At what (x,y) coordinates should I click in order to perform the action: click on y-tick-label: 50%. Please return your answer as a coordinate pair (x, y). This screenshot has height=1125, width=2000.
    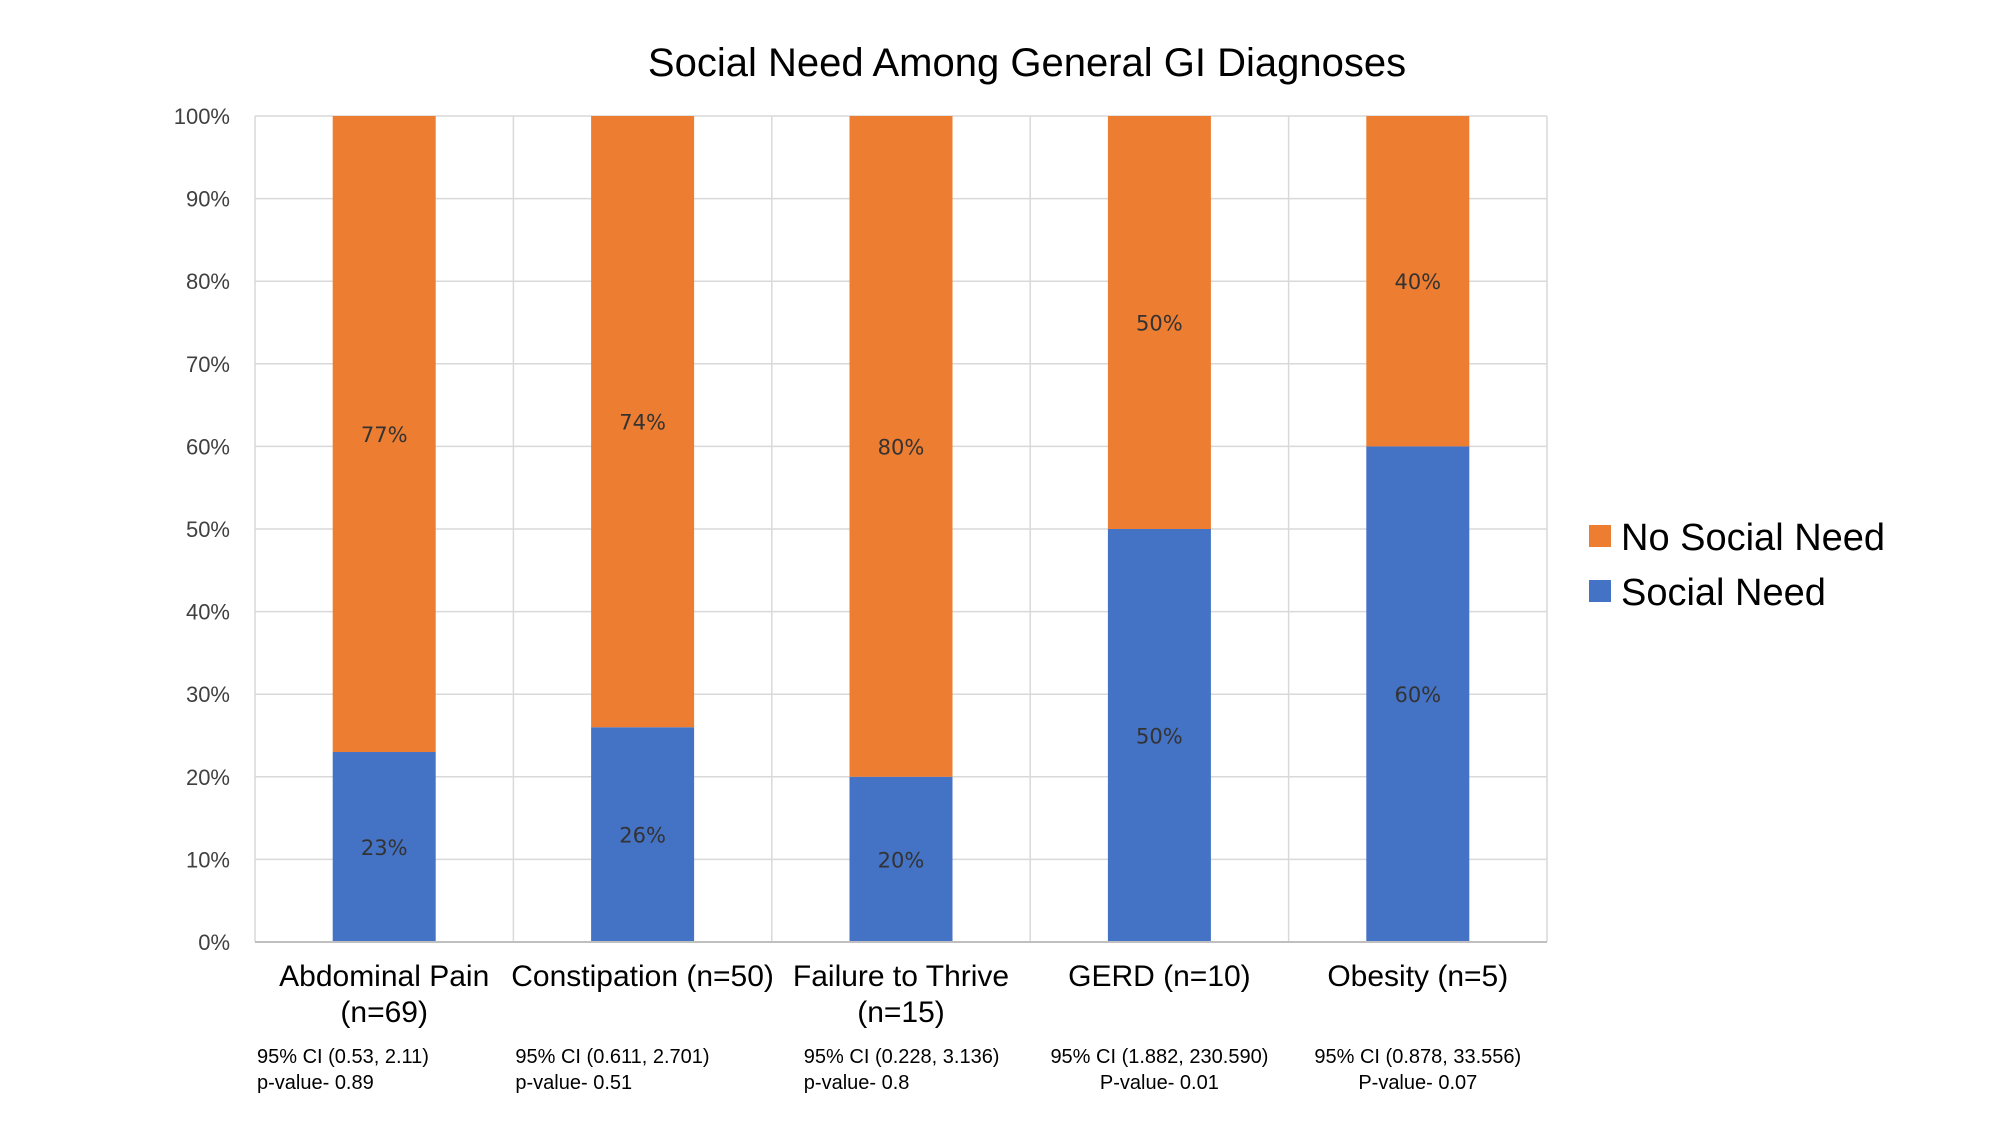
    Looking at the image, I should click on (208, 529).